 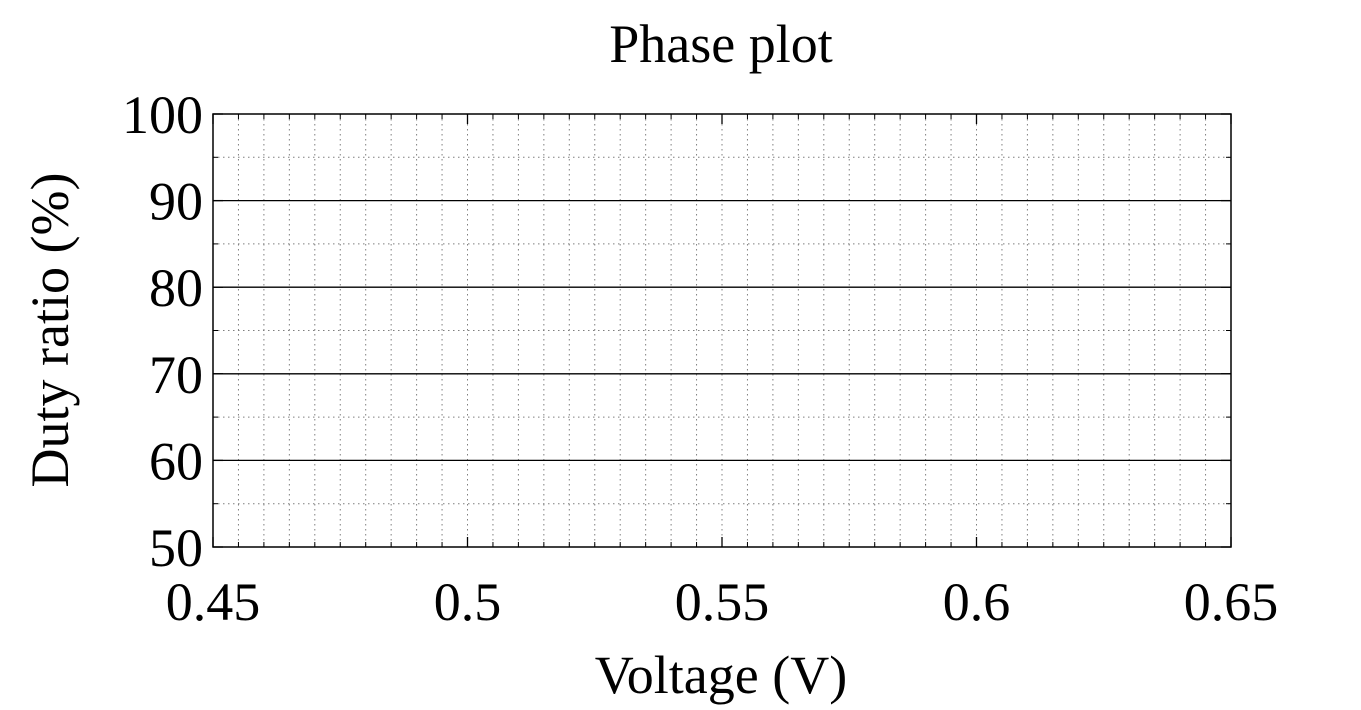 What do you see at coordinates (176, 288) in the screenshot?
I see `y-tick-label: 80` at bounding box center [176, 288].